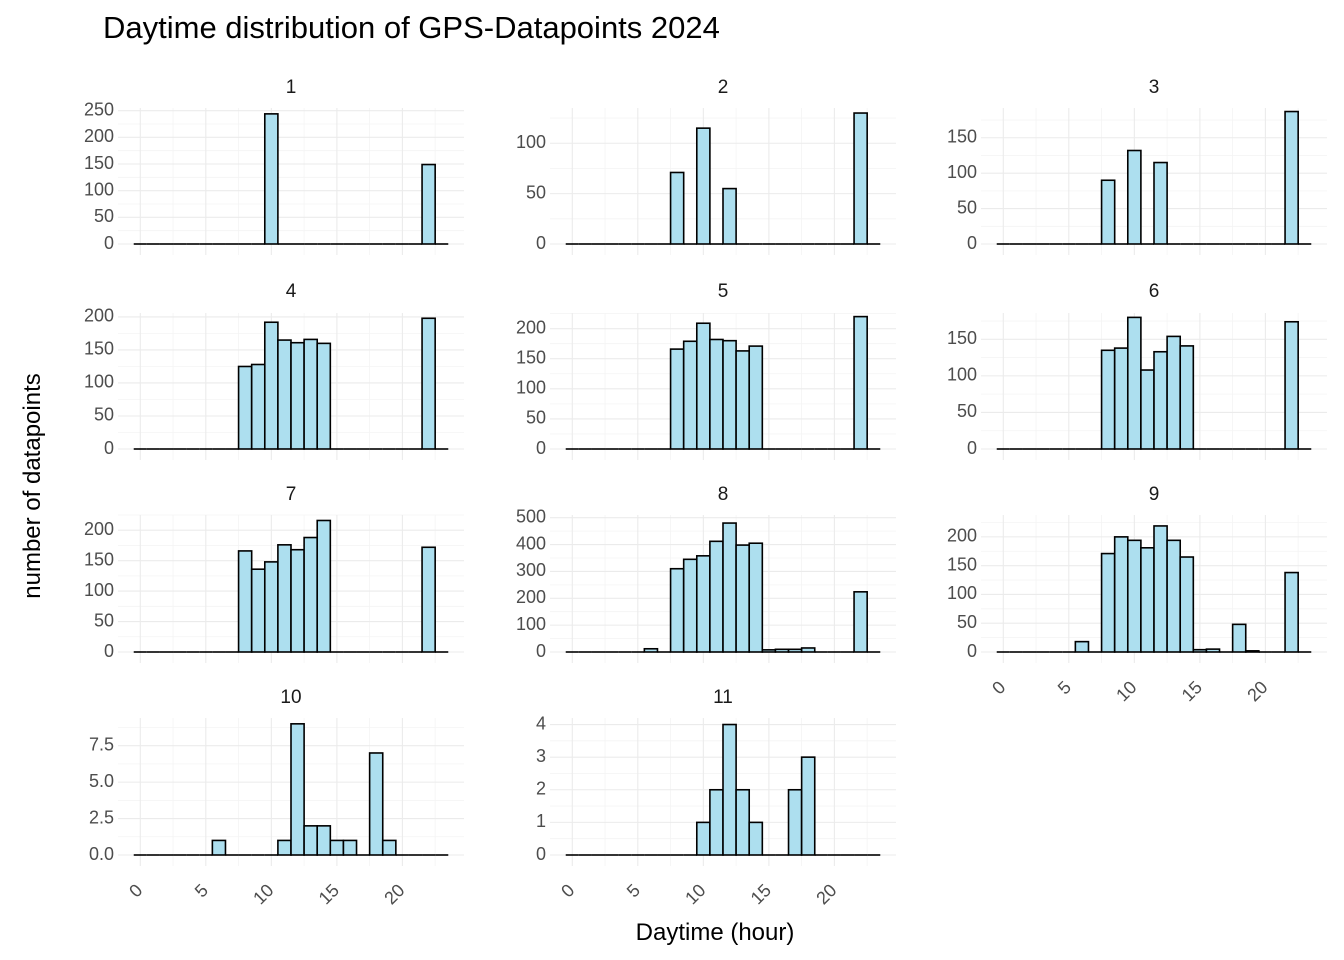 This screenshot has height=960, width=1344. Describe the element at coordinates (32, 485) in the screenshot. I see `y-axis-title: number of datapoints` at that location.